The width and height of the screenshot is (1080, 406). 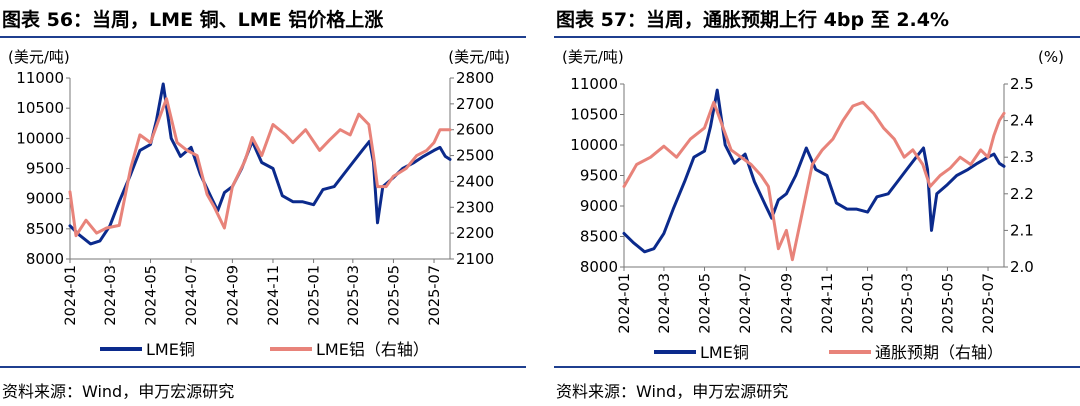 I want to click on right-tick-label: 2.0, so click(x=1022, y=267).